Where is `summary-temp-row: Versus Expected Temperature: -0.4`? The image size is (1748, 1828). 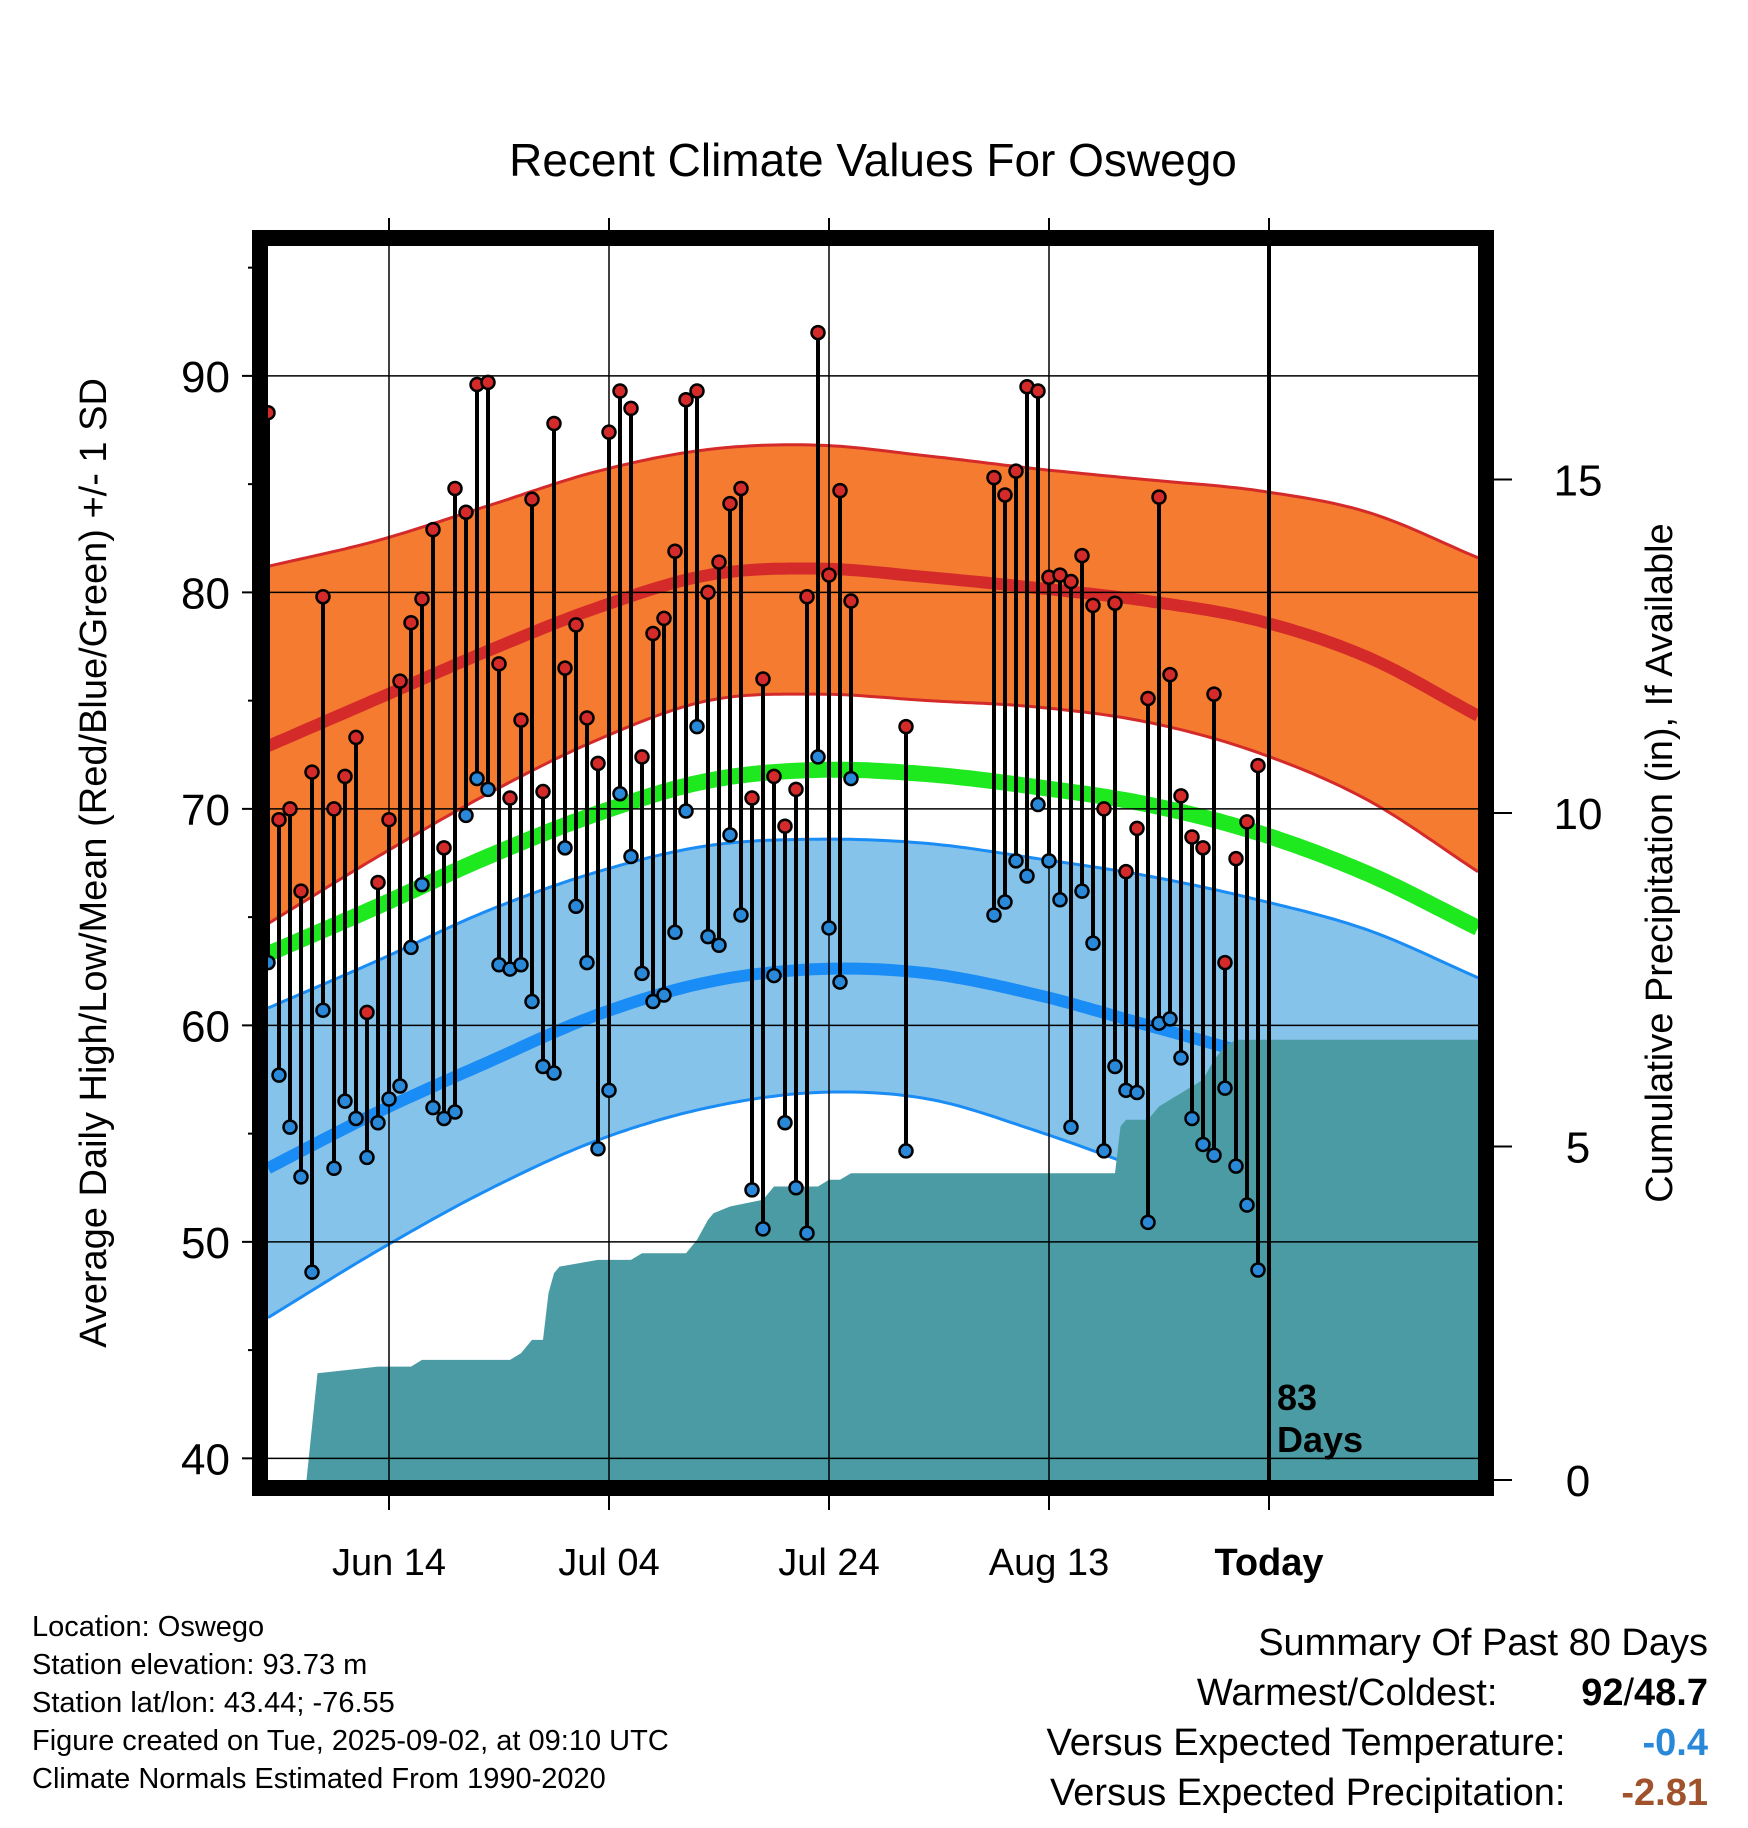 summary-temp-row: Versus Expected Temperature: -0.4 is located at coordinates (1377, 1743).